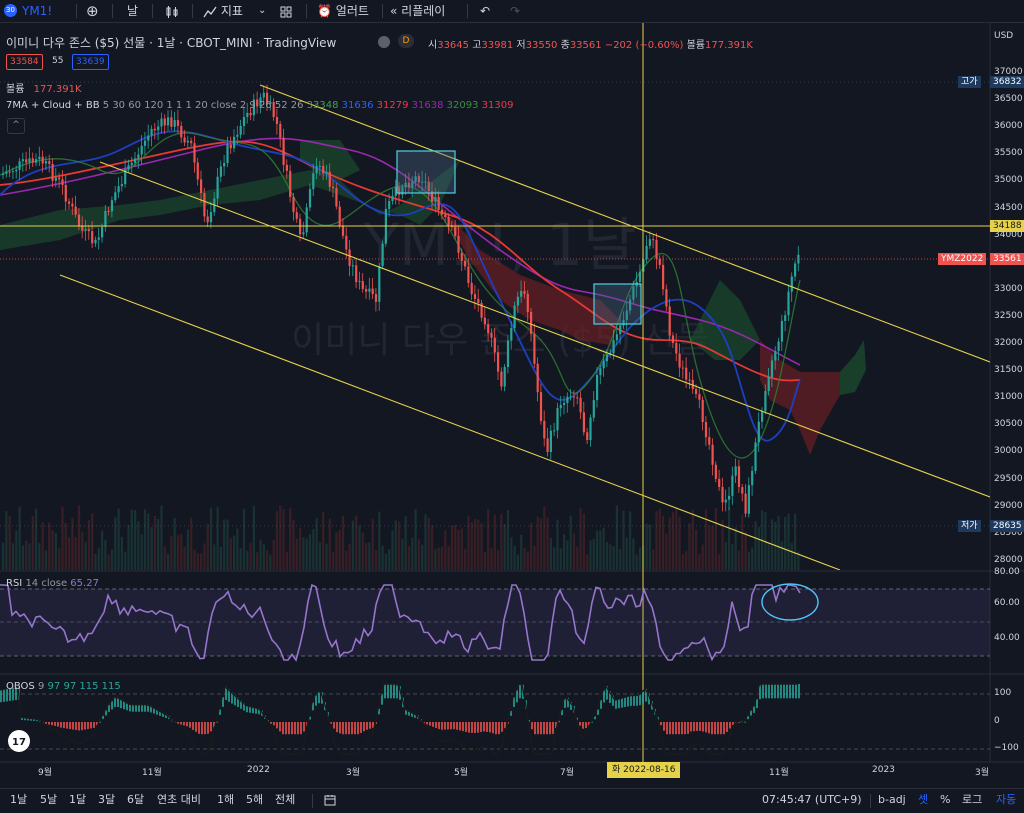 This screenshot has height=813, width=1024. Describe the element at coordinates (78, 799) in the screenshot. I see `range-button: 1달` at that location.